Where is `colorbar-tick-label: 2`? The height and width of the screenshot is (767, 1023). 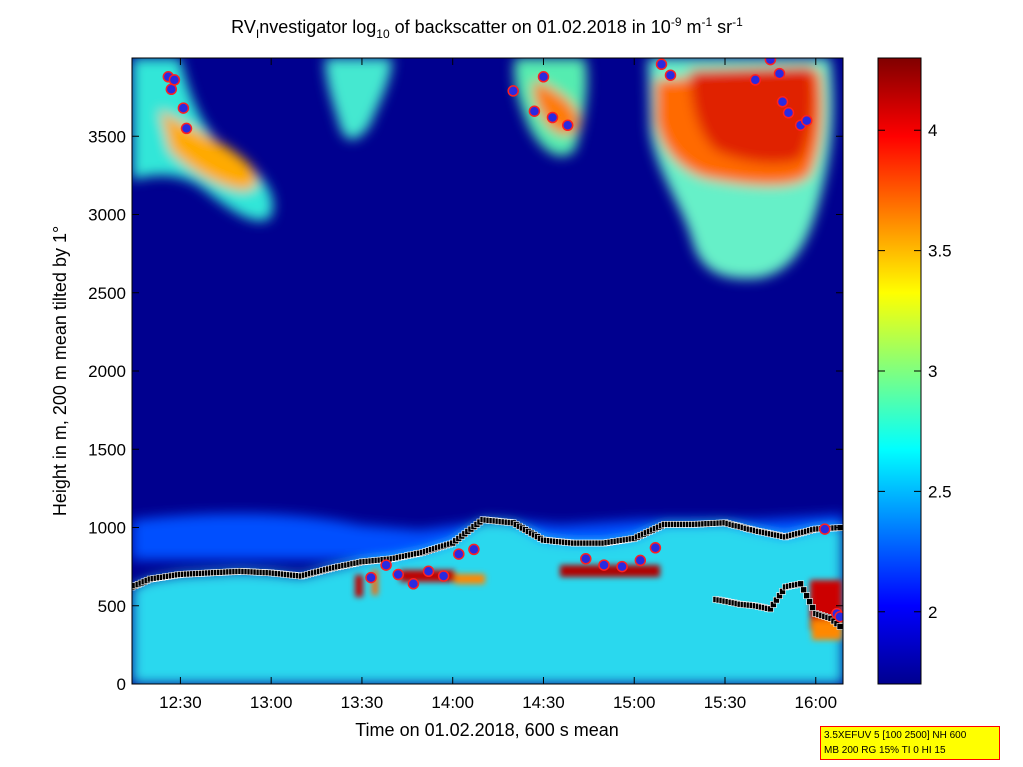
colorbar-tick-label: 2 is located at coordinates (932, 612).